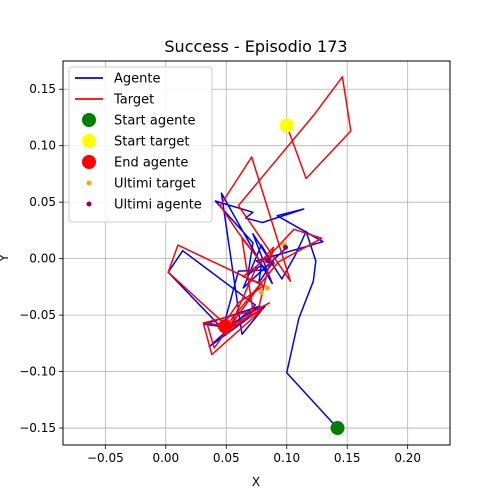 This screenshot has width=500, height=500. Describe the element at coordinates (407, 458) in the screenshot. I see `x-tick-label: 0.20` at that location.